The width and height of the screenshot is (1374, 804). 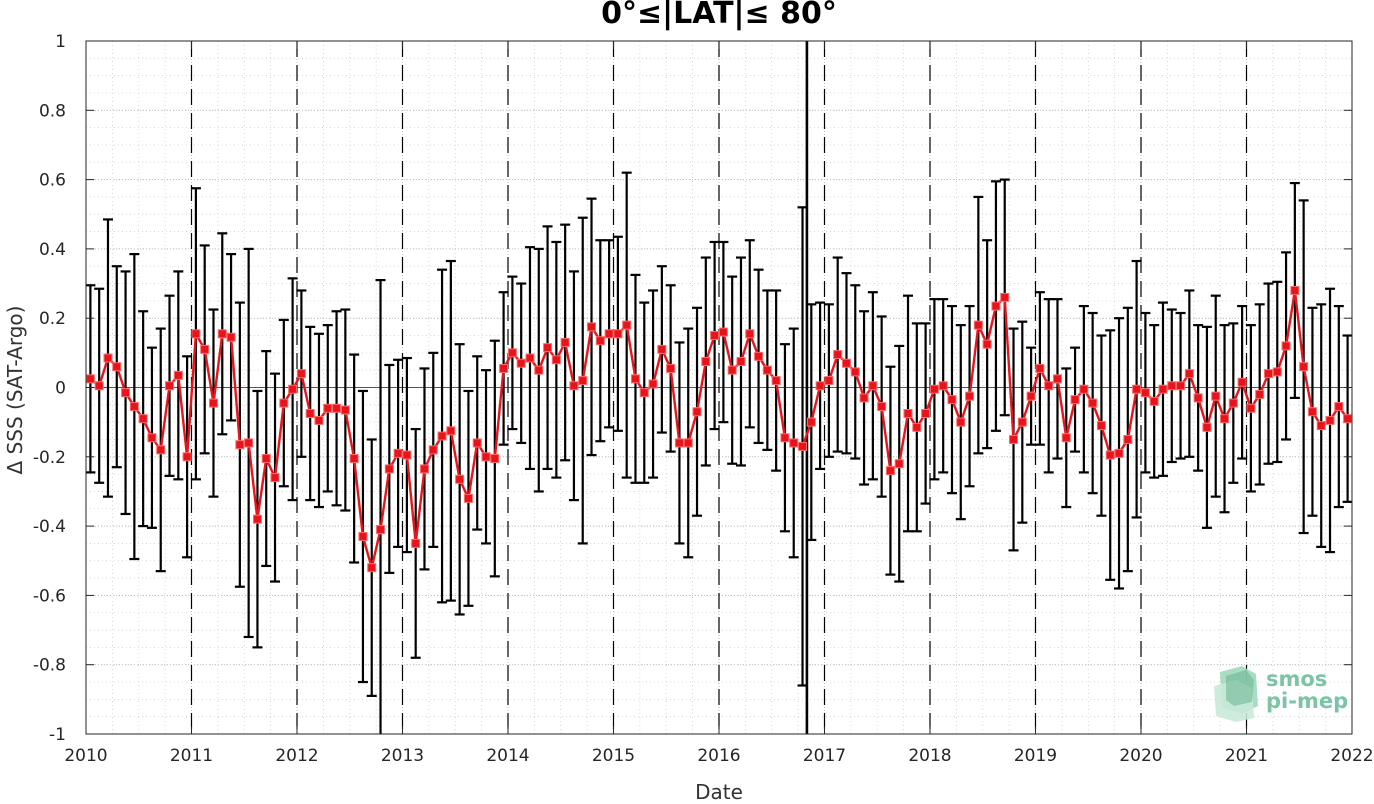 What do you see at coordinates (507, 756) in the screenshot?
I see `x-tick-label: 2014` at bounding box center [507, 756].